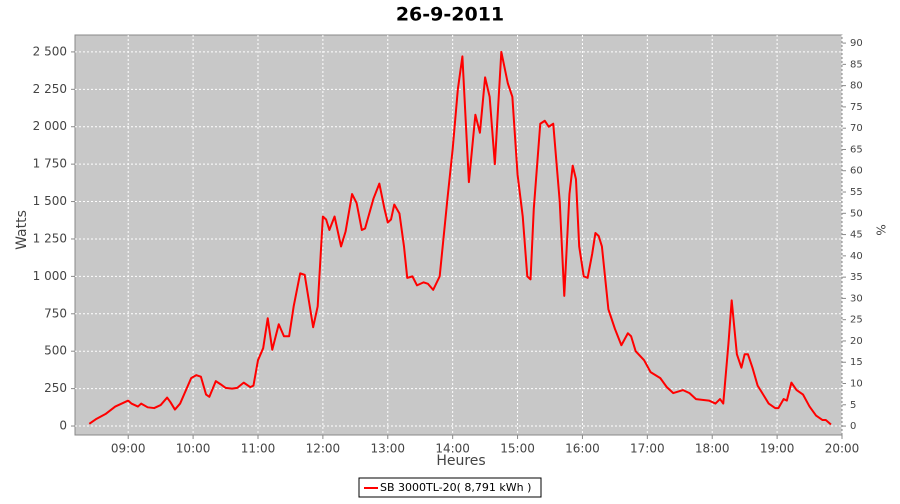 The width and height of the screenshot is (900, 504). I want to click on y2-tick-label: 20, so click(856, 341).